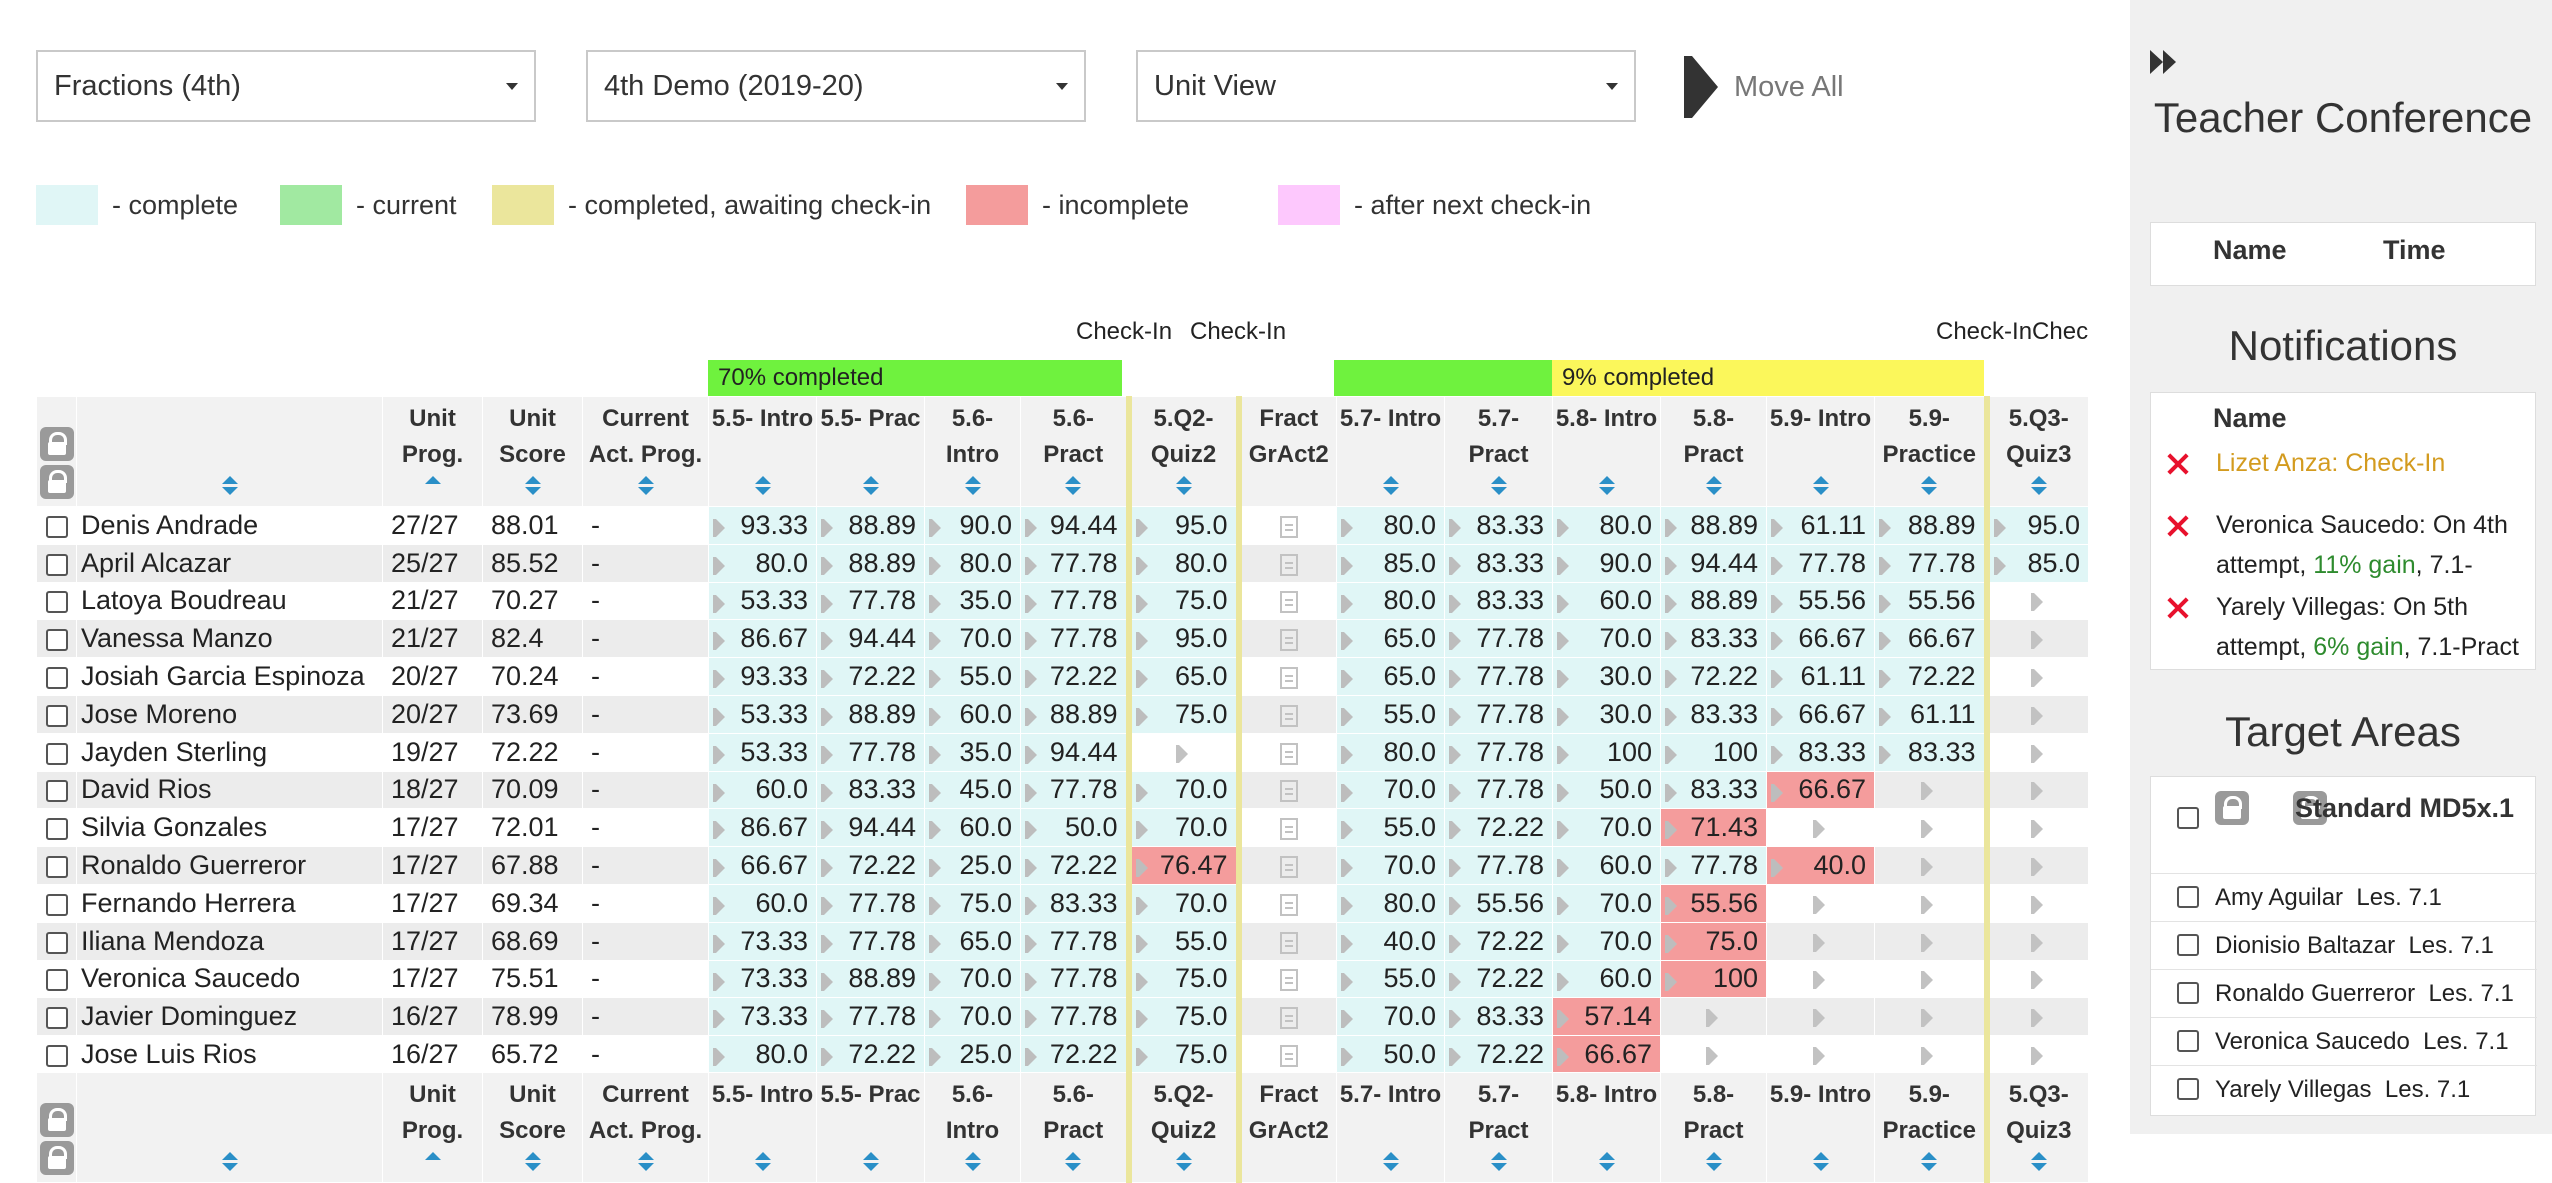  What do you see at coordinates (762, 979) in the screenshot?
I see `activity-score-cell: 73.33` at bounding box center [762, 979].